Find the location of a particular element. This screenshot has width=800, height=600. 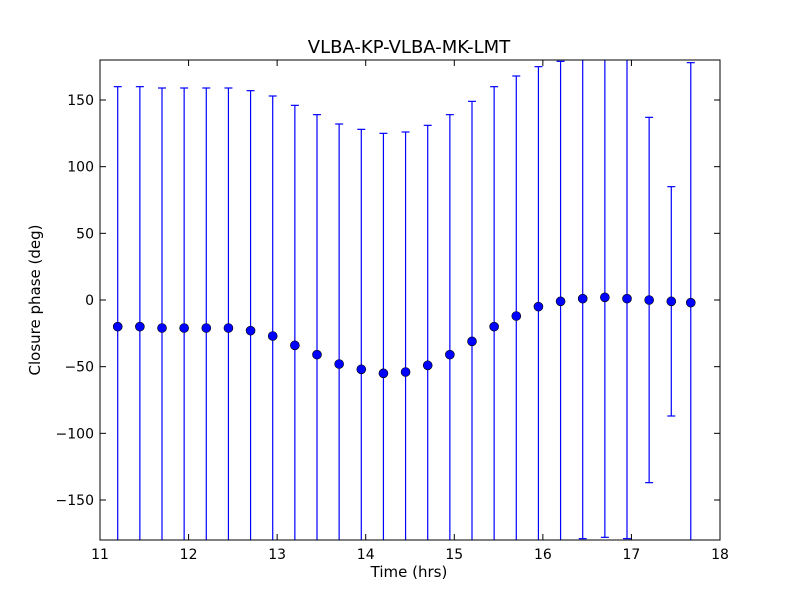

x-tick-label: 16 is located at coordinates (543, 555).